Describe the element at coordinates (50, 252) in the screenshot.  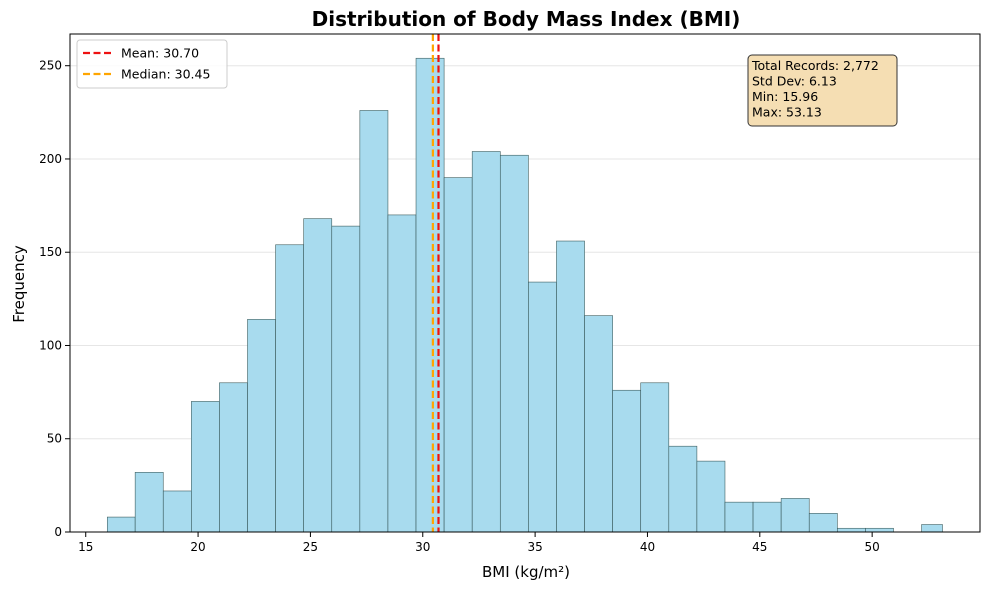
I see `y-tick-label: 150` at that location.